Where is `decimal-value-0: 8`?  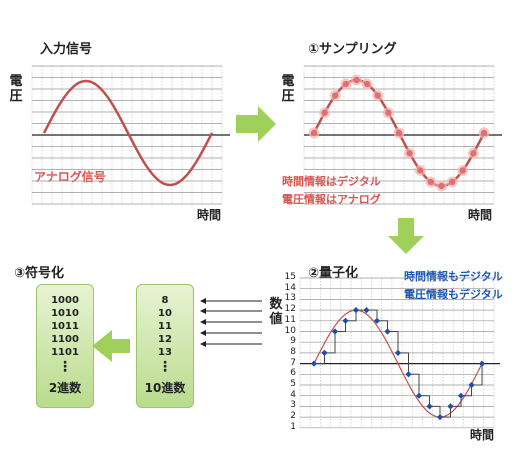
decimal-value-0: 8 is located at coordinates (165, 300).